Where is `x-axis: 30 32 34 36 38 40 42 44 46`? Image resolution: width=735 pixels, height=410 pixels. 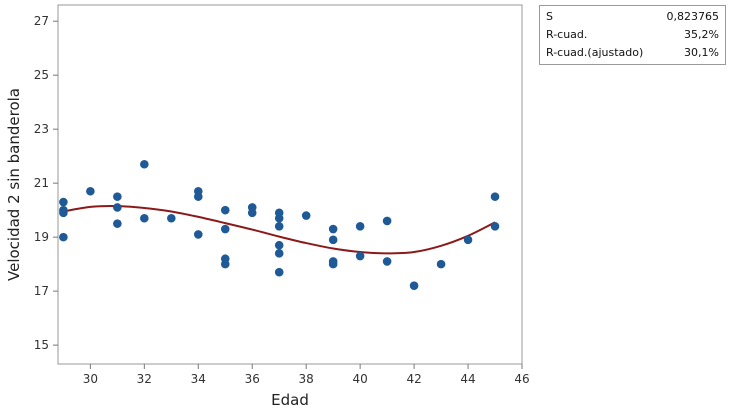 x-axis: 30 32 34 36 38 40 42 44 46 is located at coordinates (306, 375).